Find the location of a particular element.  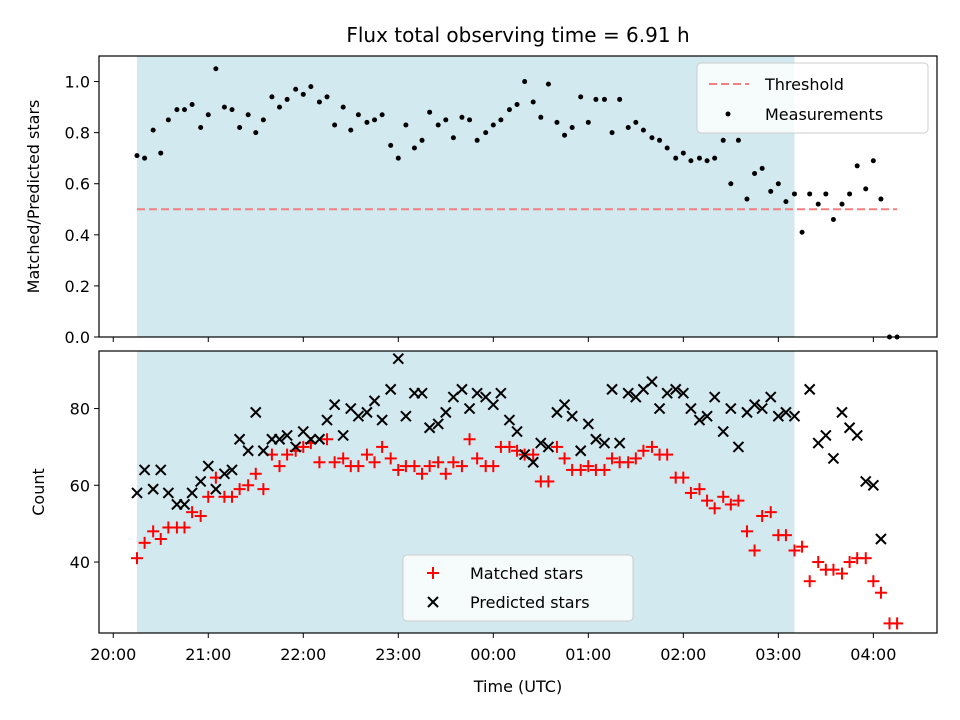

x-tick-label: 04:00 is located at coordinates (873, 654).